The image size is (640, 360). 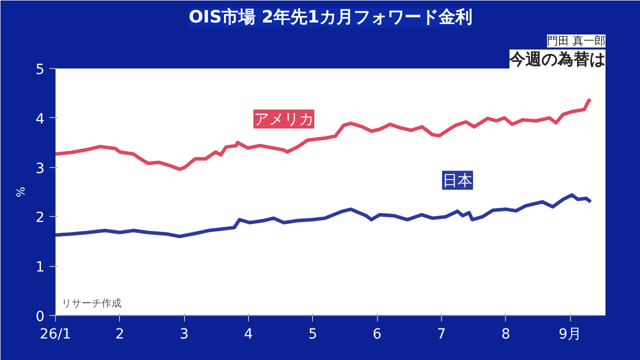 What do you see at coordinates (40, 119) in the screenshot?
I see `y-tick-label: 4` at bounding box center [40, 119].